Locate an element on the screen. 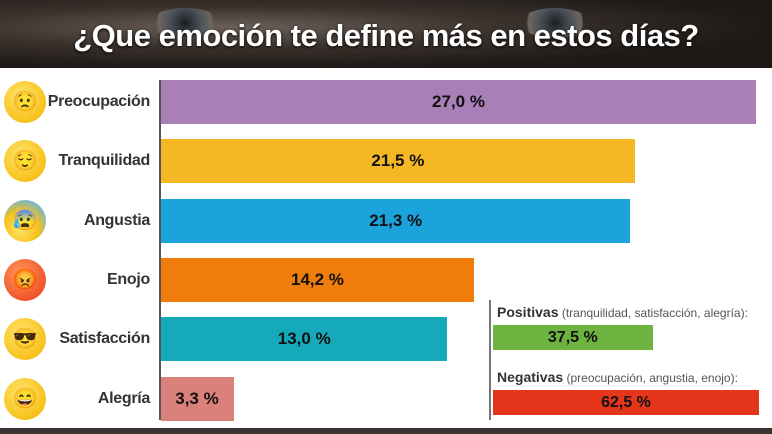 The height and width of the screenshot is (434, 772). data-label: 21,5 % is located at coordinates (398, 161).